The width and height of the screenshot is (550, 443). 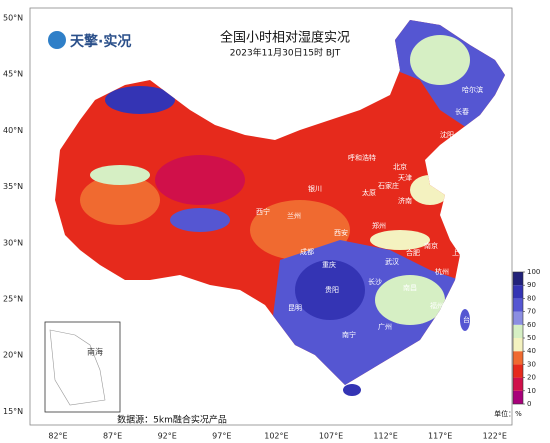 What do you see at coordinates (349, 334) in the screenshot?
I see `place: 南宁` at bounding box center [349, 334].